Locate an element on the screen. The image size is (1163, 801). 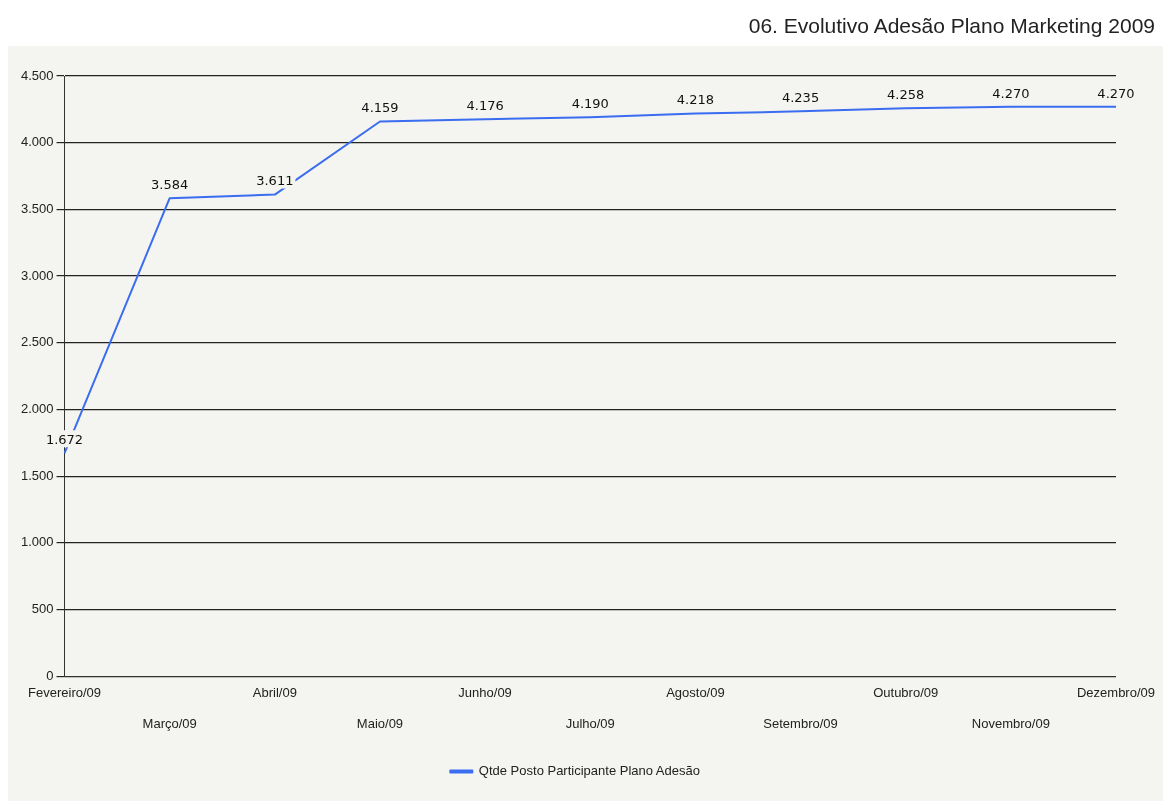
data-label: 3.584 is located at coordinates (170, 185).